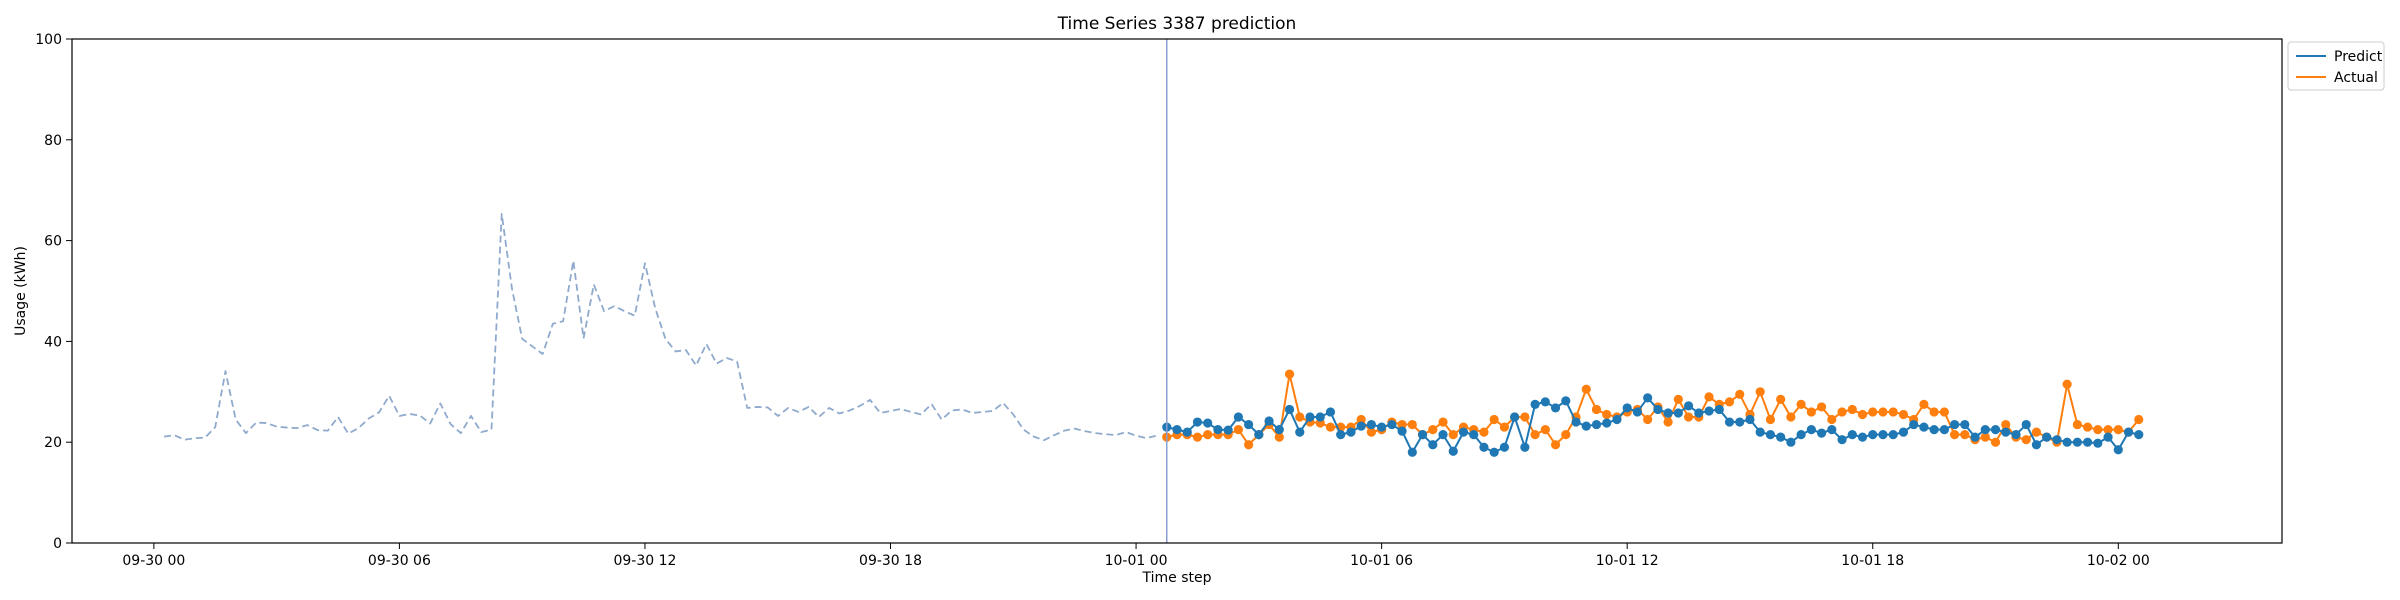  I want to click on x-tick-label: 09-30 00, so click(153, 561).